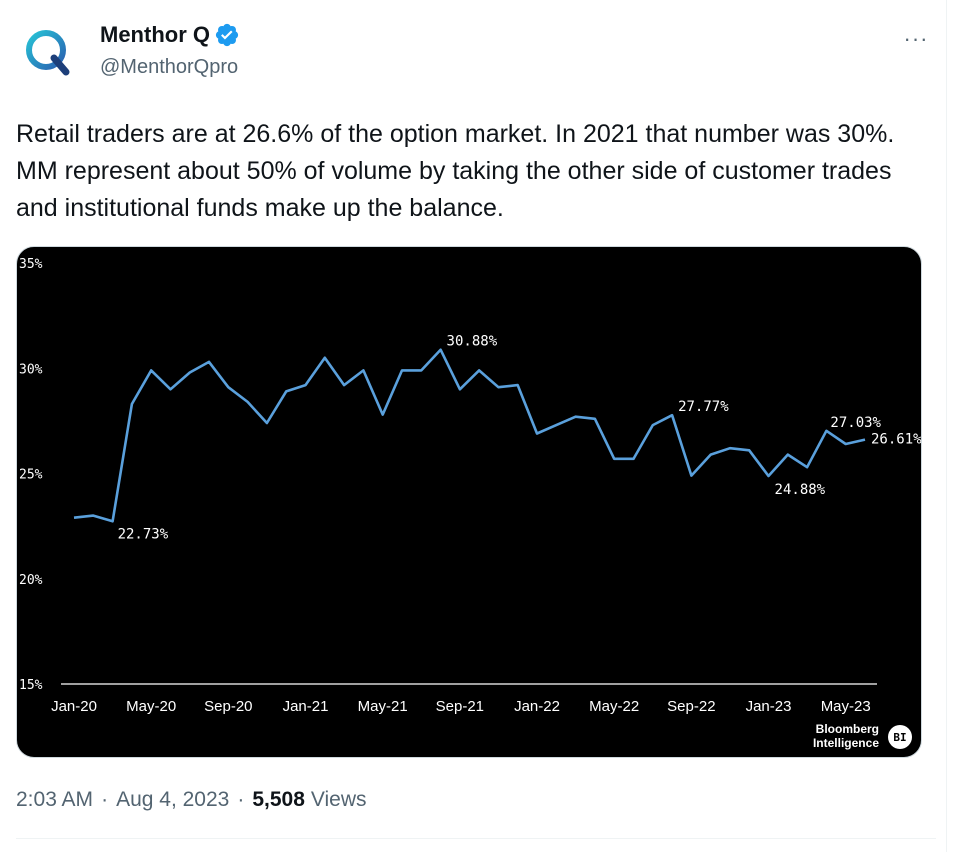  I want to click on x-tick-label: Jan-23, so click(769, 706).